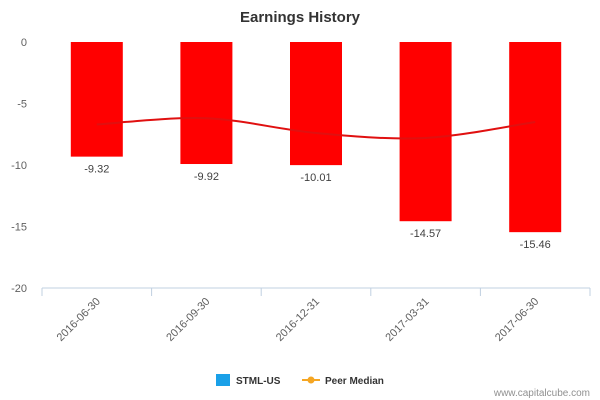 The width and height of the screenshot is (600, 400). Describe the element at coordinates (24, 43) in the screenshot. I see `y-tick-label: 0` at that location.